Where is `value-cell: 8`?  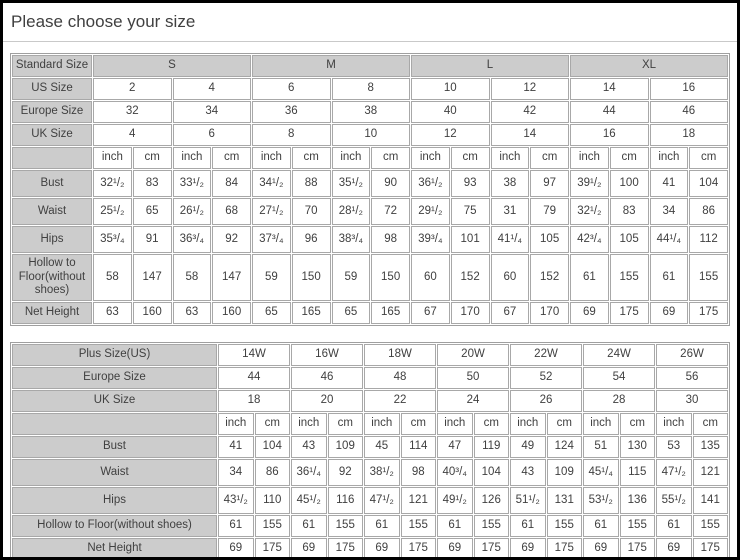 value-cell: 8 is located at coordinates (291, 135).